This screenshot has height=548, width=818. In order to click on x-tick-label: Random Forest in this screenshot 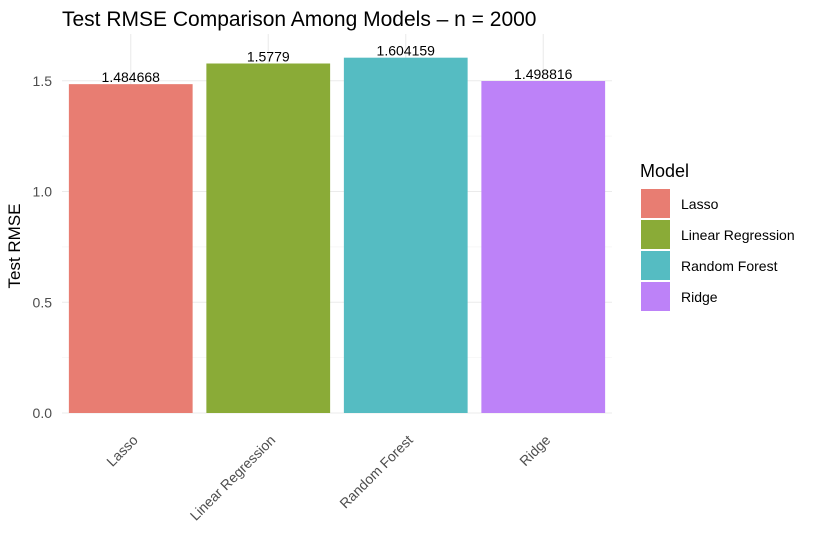, I will do `click(376, 472)`.